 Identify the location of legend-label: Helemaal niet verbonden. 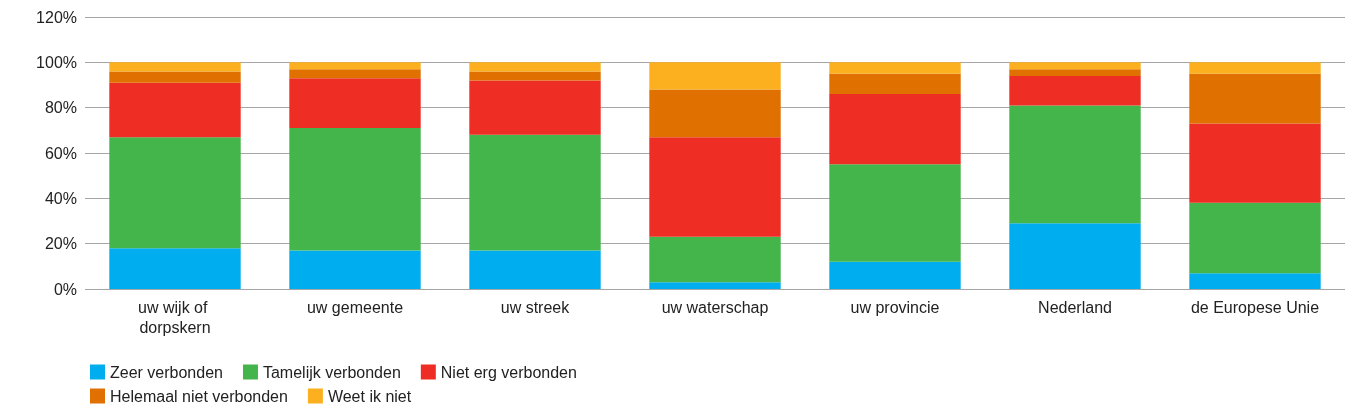
(199, 396).